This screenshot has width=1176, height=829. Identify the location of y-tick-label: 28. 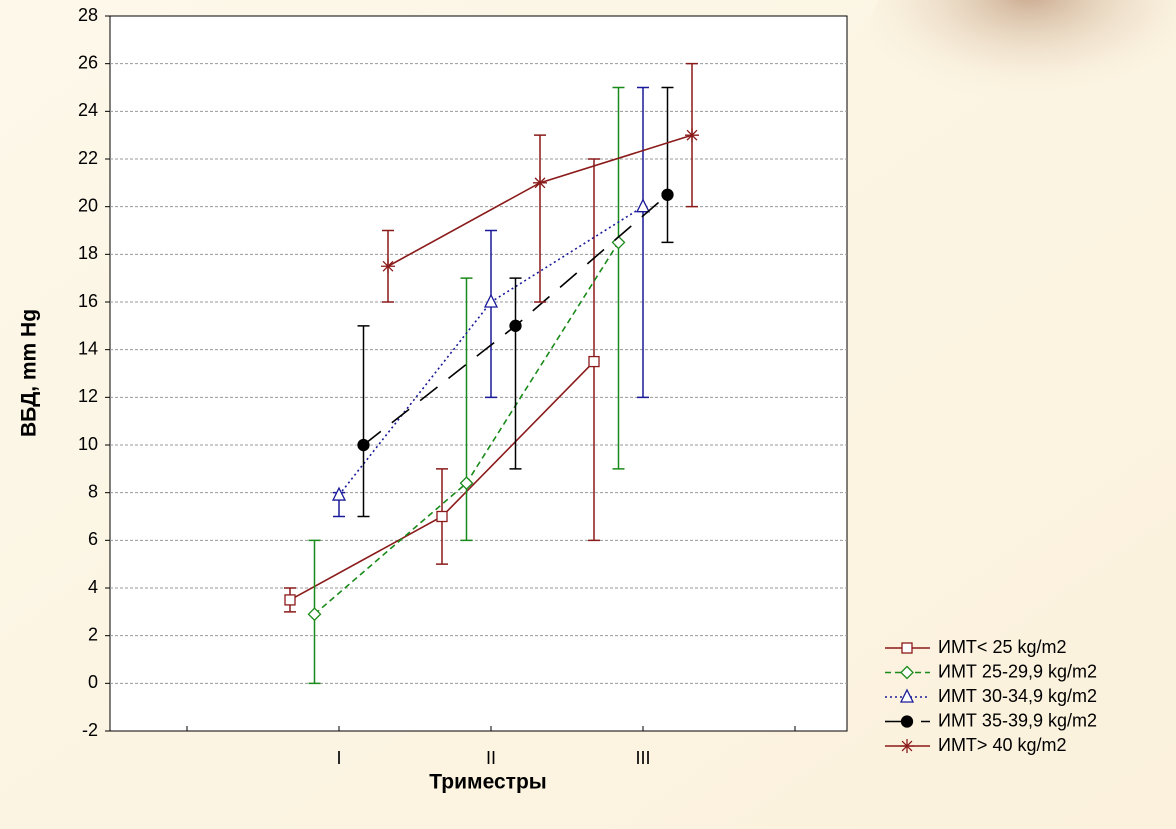
(88, 15).